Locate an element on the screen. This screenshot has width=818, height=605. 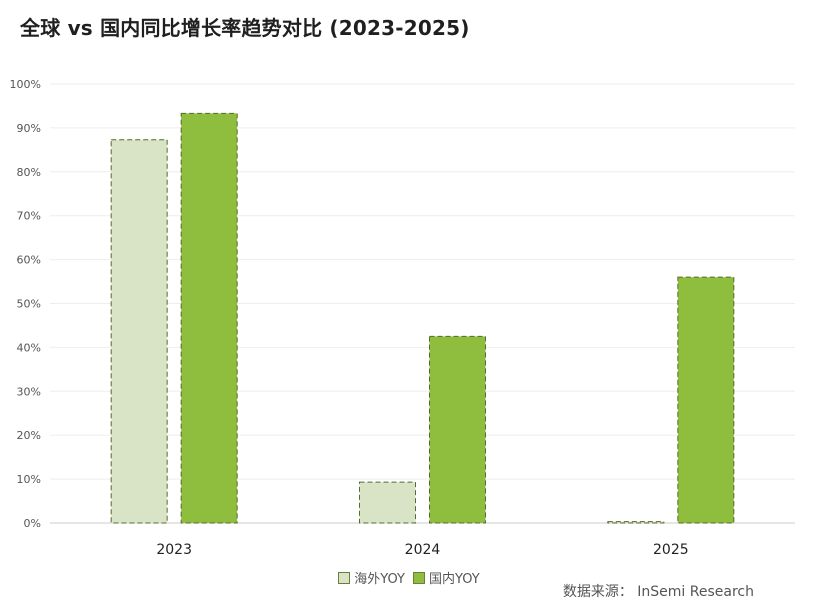
bar-domestic-2025 is located at coordinates (706, 400).